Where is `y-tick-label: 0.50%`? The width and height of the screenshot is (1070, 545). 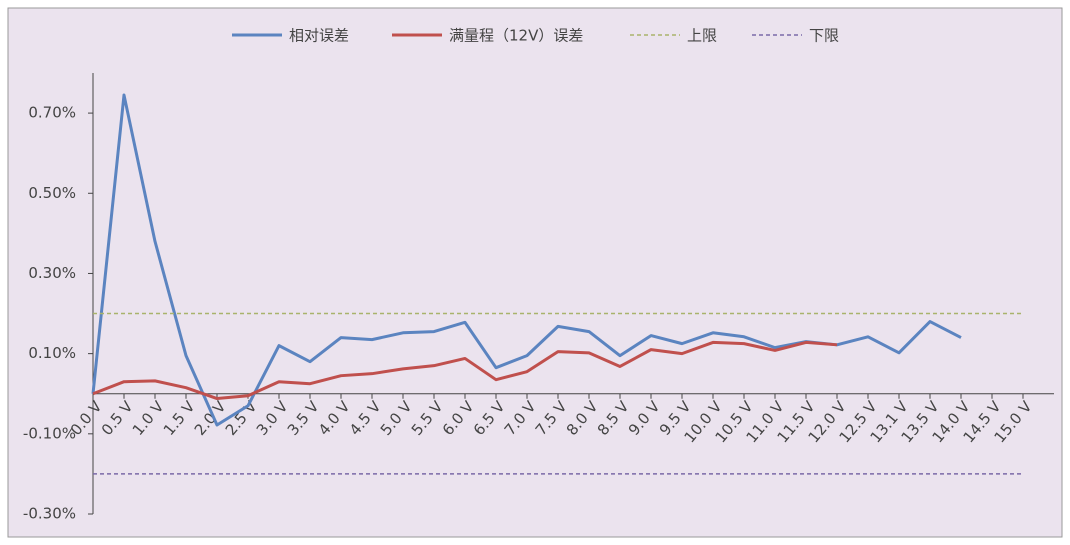
y-tick-label: 0.50% is located at coordinates (52, 193).